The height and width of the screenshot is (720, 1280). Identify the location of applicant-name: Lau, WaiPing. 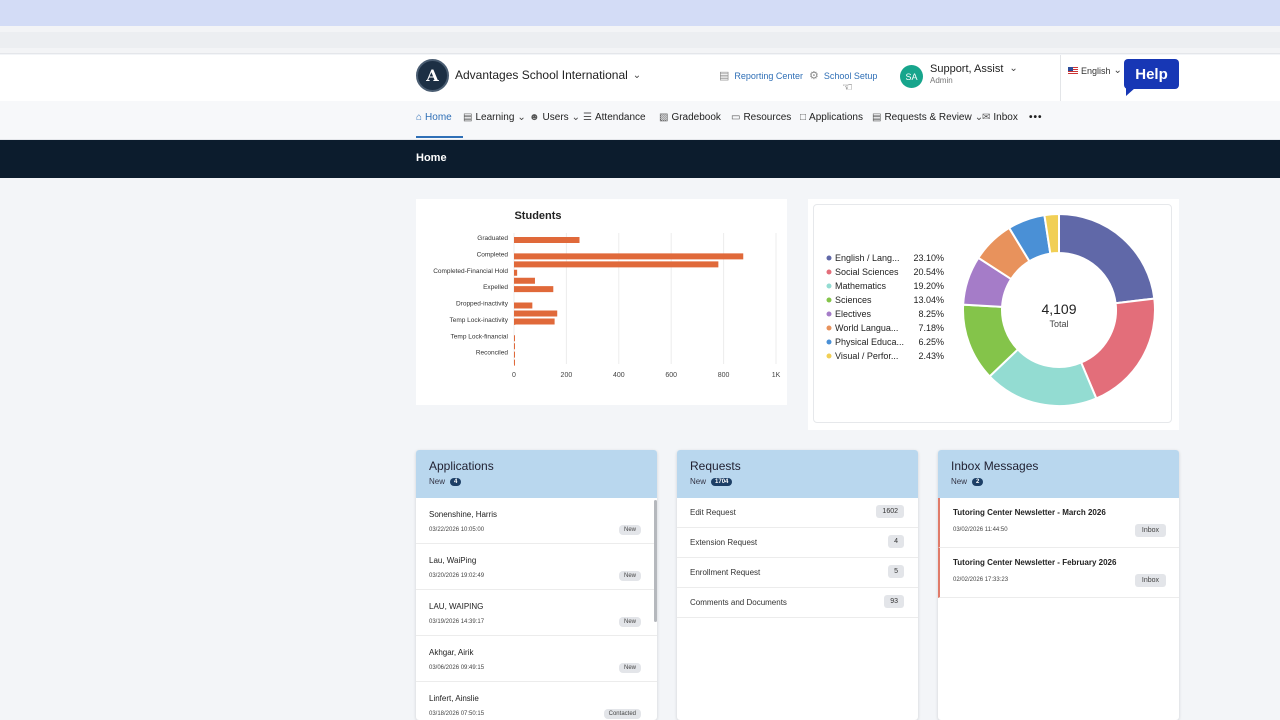
(453, 560).